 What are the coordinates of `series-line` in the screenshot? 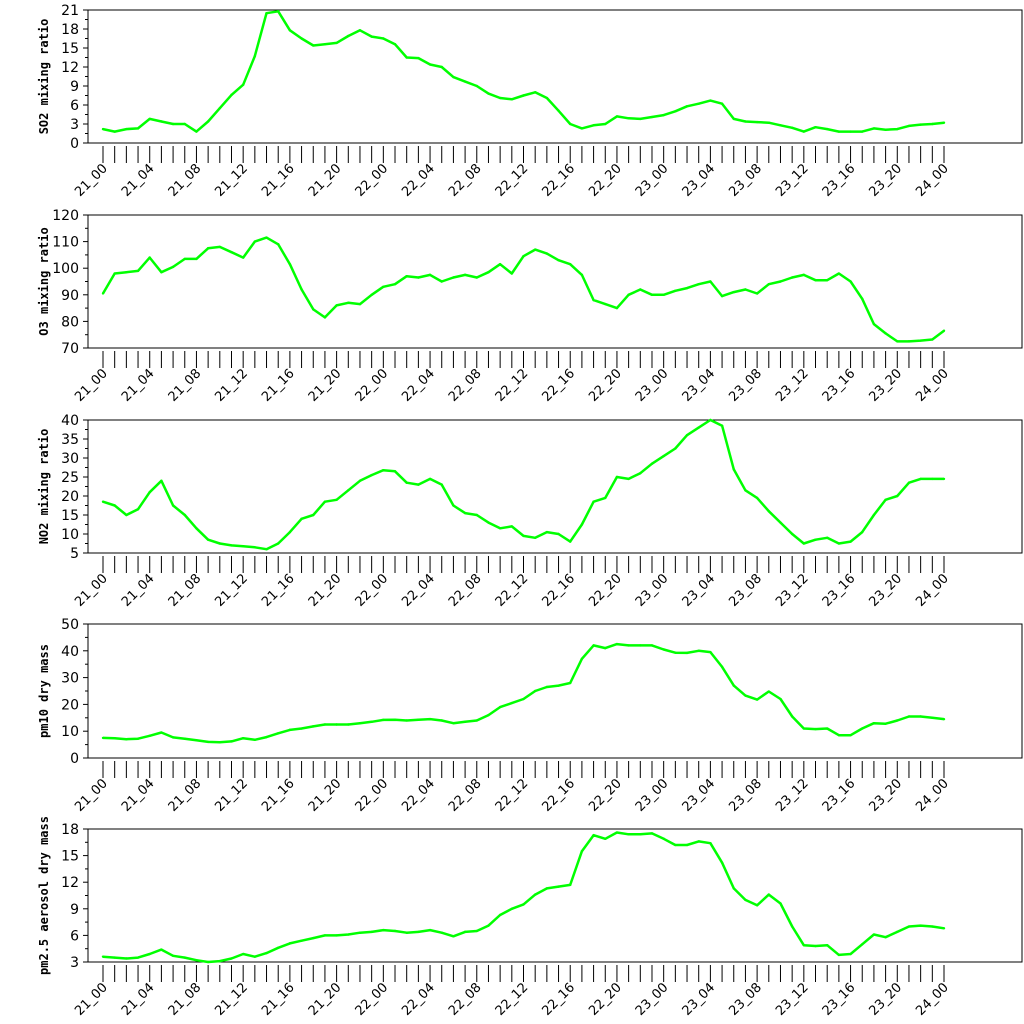 It's located at (523, 289).